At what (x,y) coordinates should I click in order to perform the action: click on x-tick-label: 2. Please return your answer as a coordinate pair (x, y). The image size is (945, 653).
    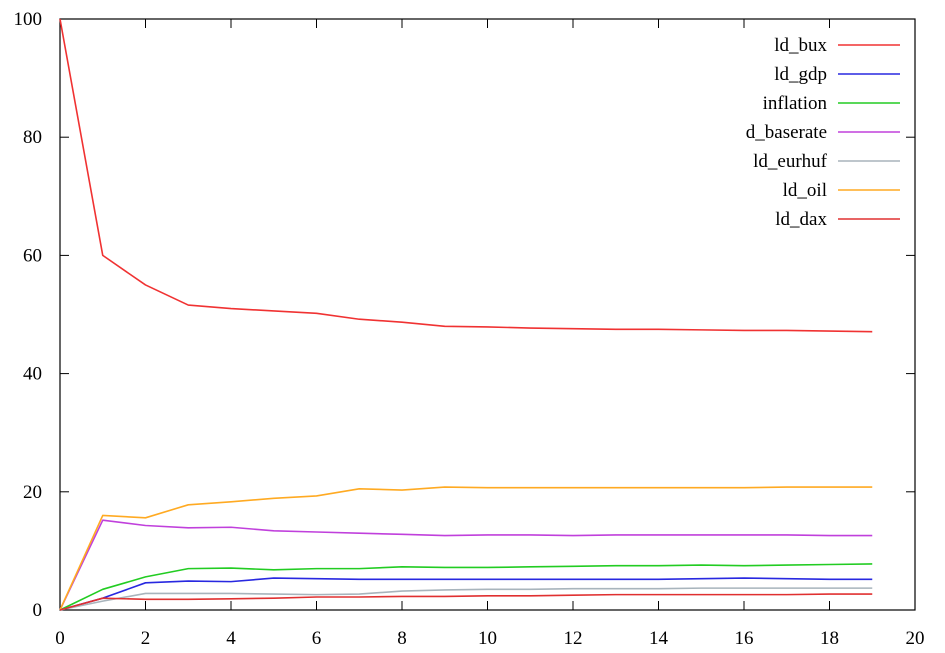
    Looking at the image, I should click on (146, 638).